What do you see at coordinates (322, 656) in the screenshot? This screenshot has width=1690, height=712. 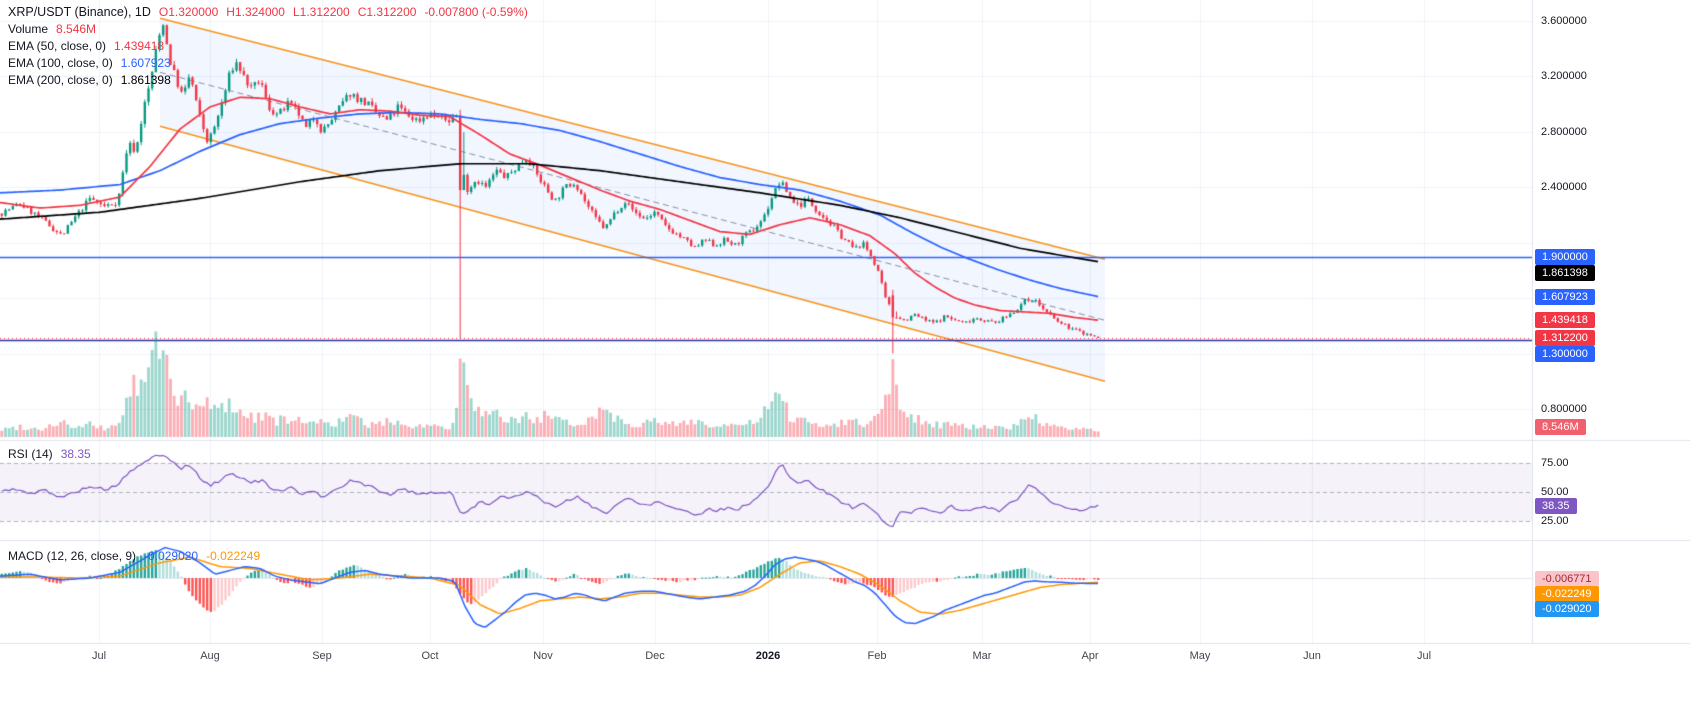 I see `time-label-month: Sep` at bounding box center [322, 656].